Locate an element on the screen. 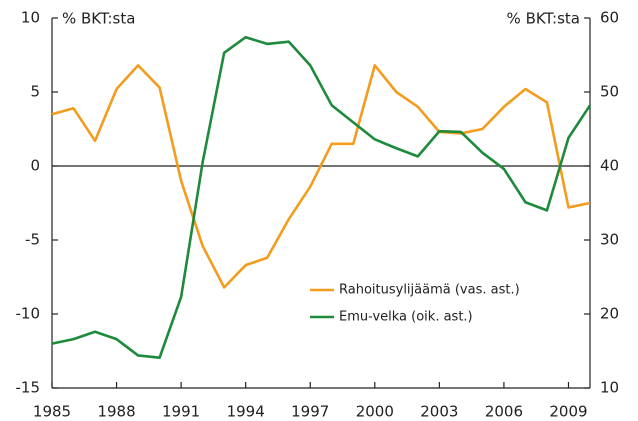 Image resolution: width=638 pixels, height=421 pixels. x-tick-label: 1994 is located at coordinates (246, 412).